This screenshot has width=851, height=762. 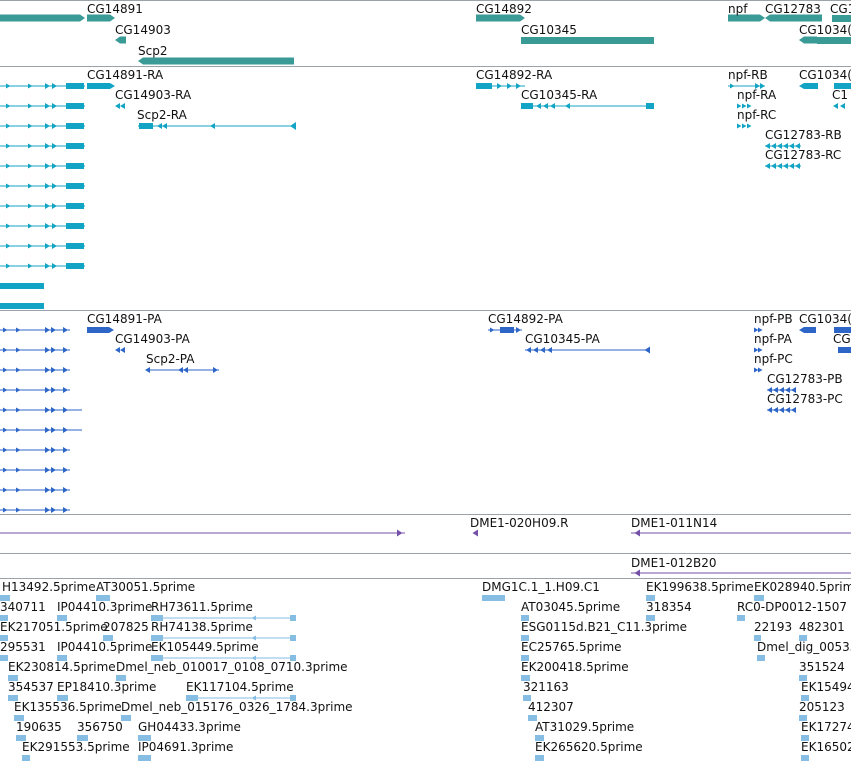 I want to click on protein-exon, so click(x=842, y=330).